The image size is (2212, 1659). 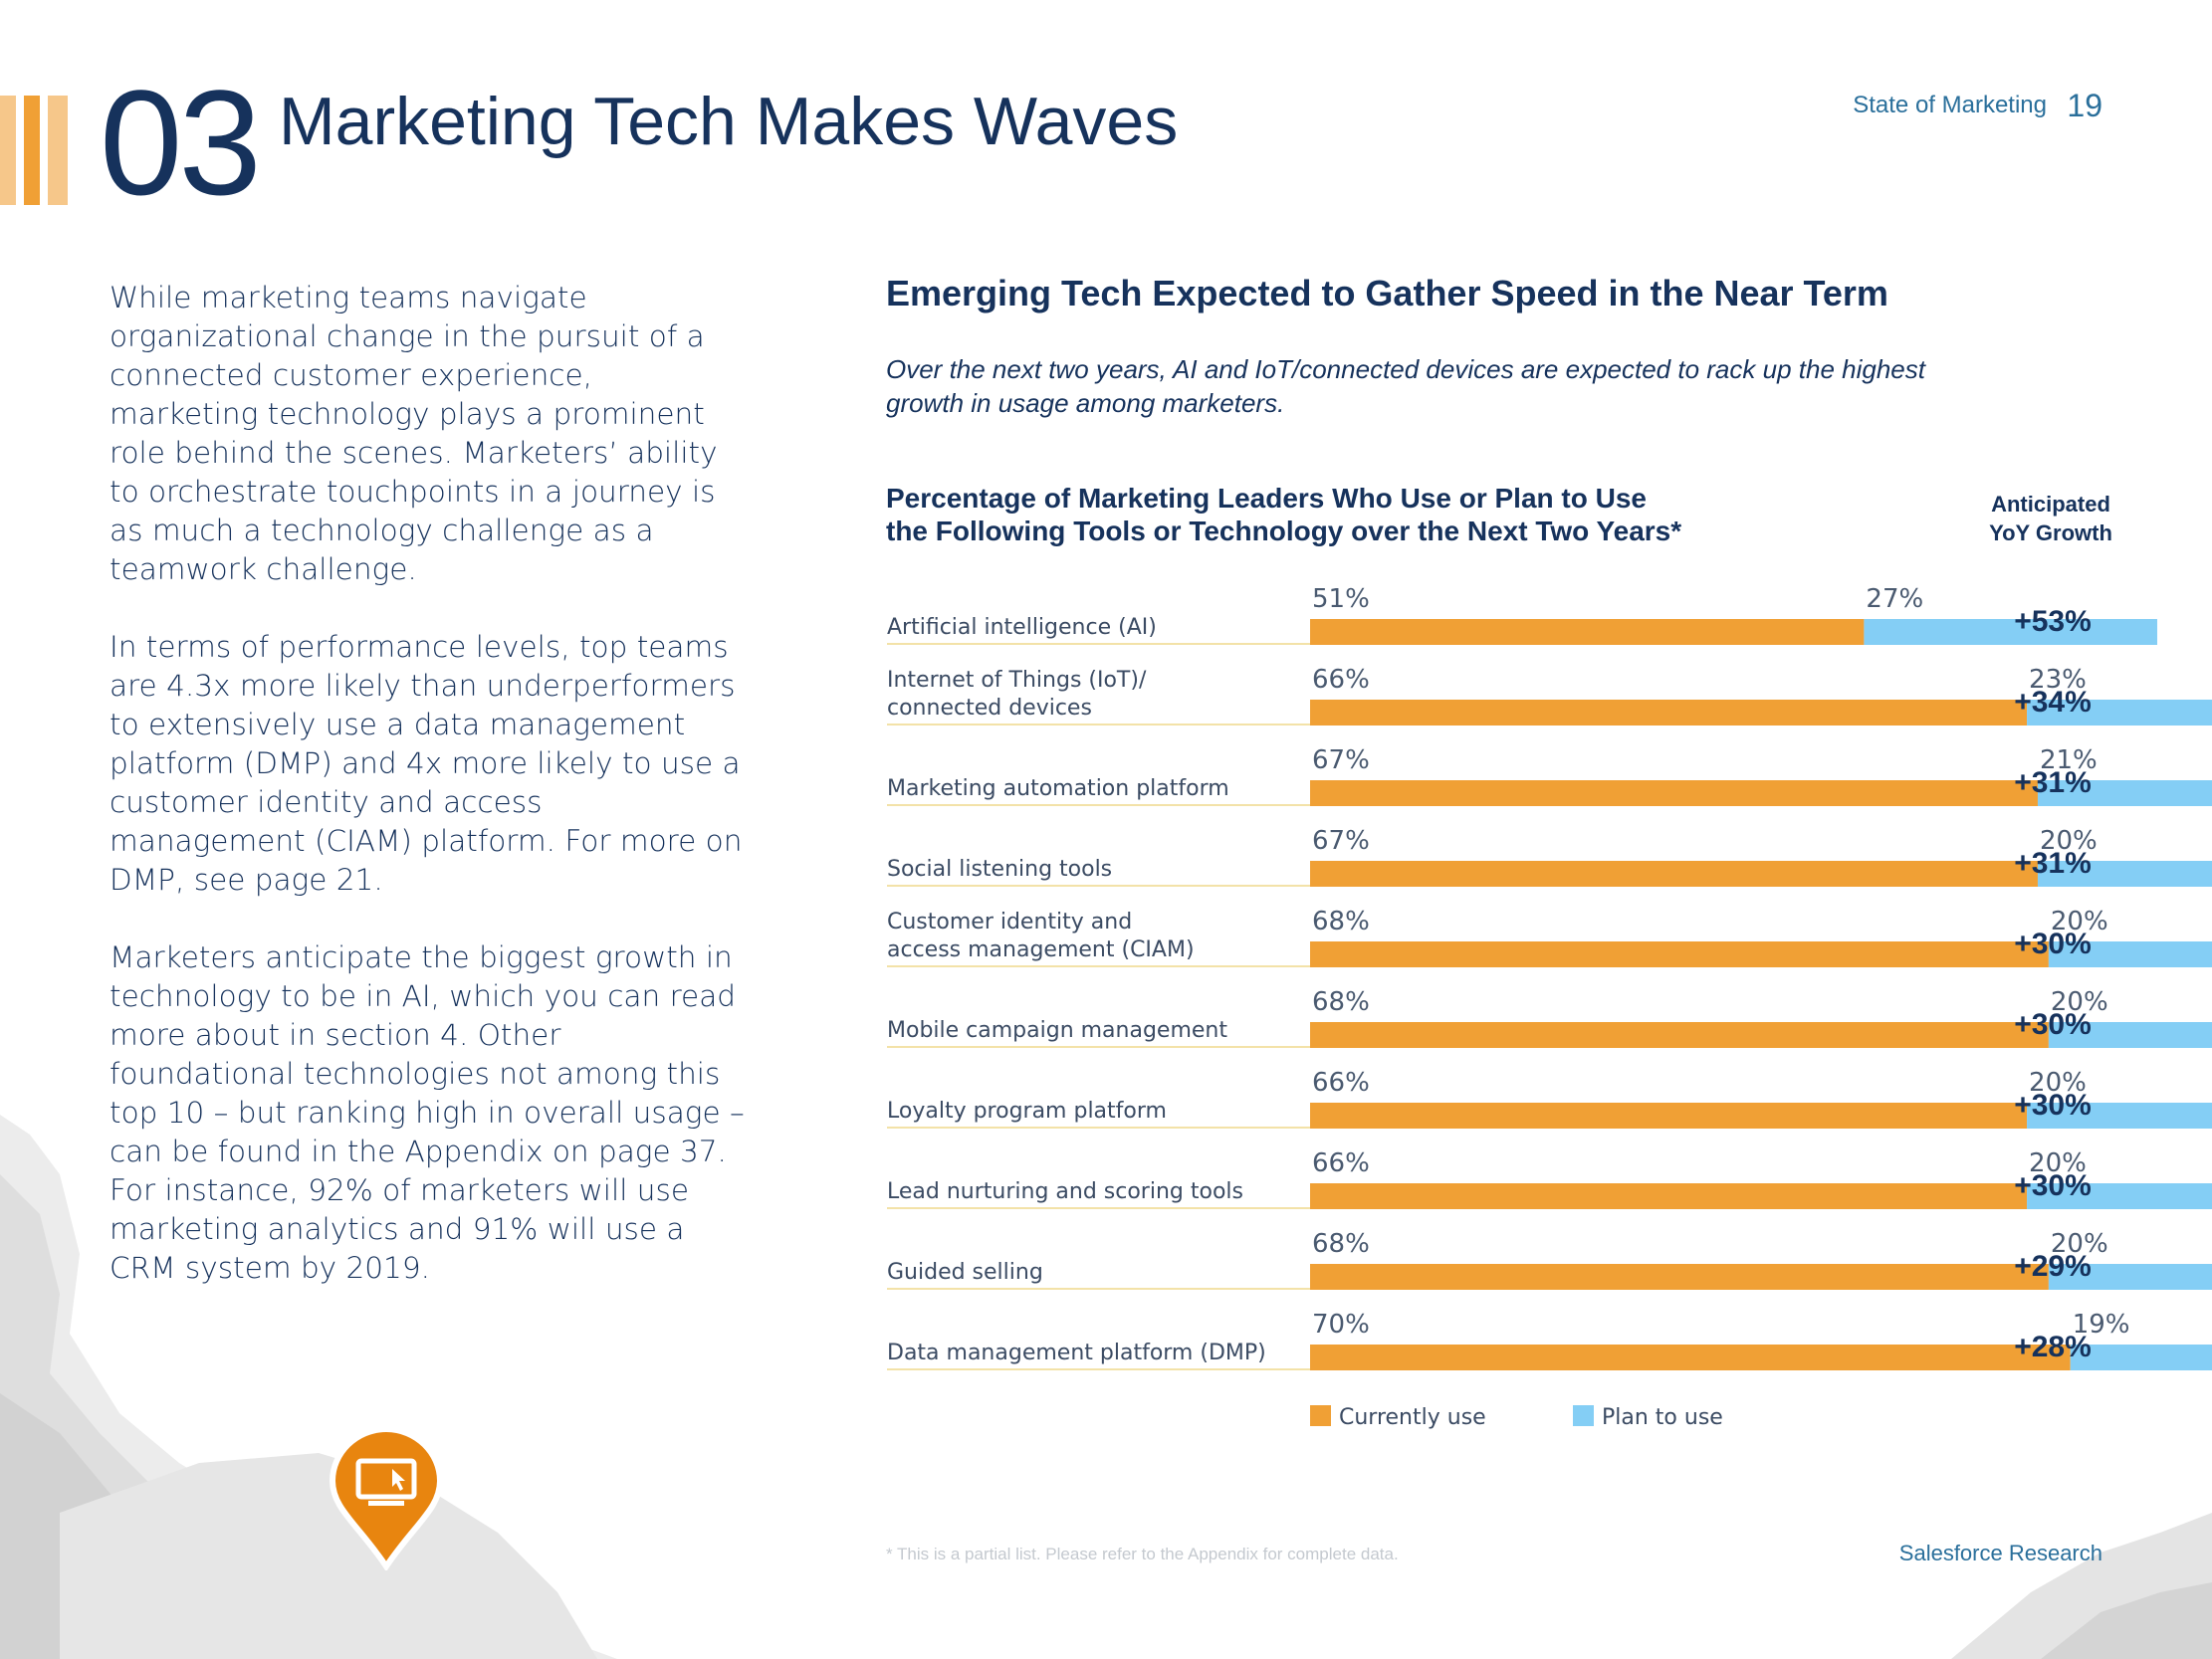 I want to click on growth-value: +29%, so click(x=2053, y=1266).